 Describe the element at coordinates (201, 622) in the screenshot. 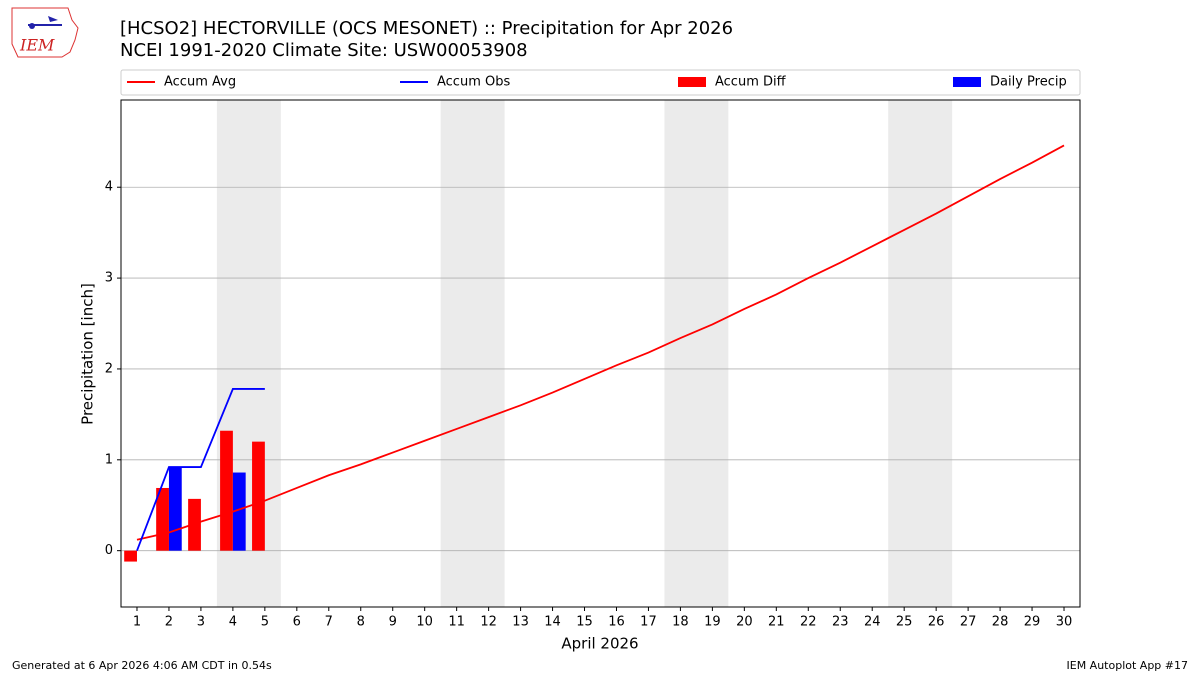

I see `x-tick-label: 3` at that location.